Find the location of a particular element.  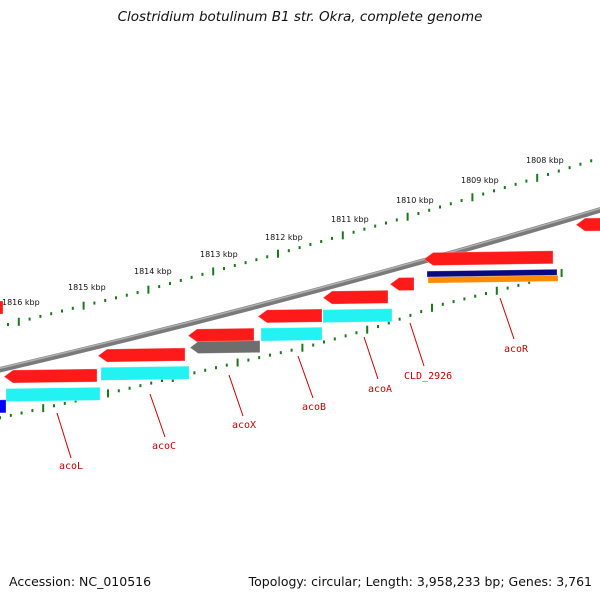

gene-label-acoR: acoR is located at coordinates (516, 349).